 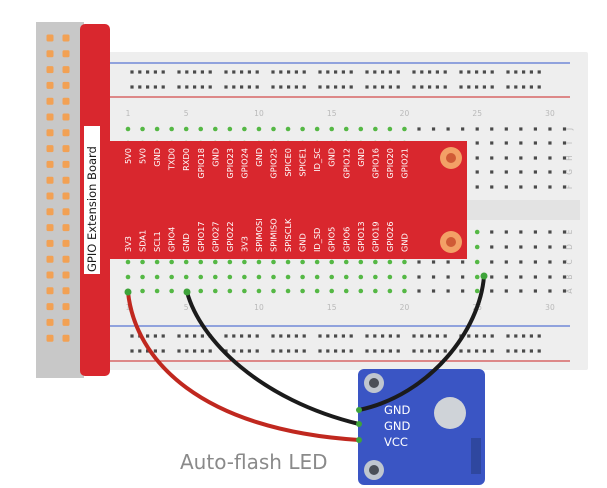 What do you see at coordinates (361, 236) in the screenshot?
I see `bottom-pin-label: GPIO13` at bounding box center [361, 236].